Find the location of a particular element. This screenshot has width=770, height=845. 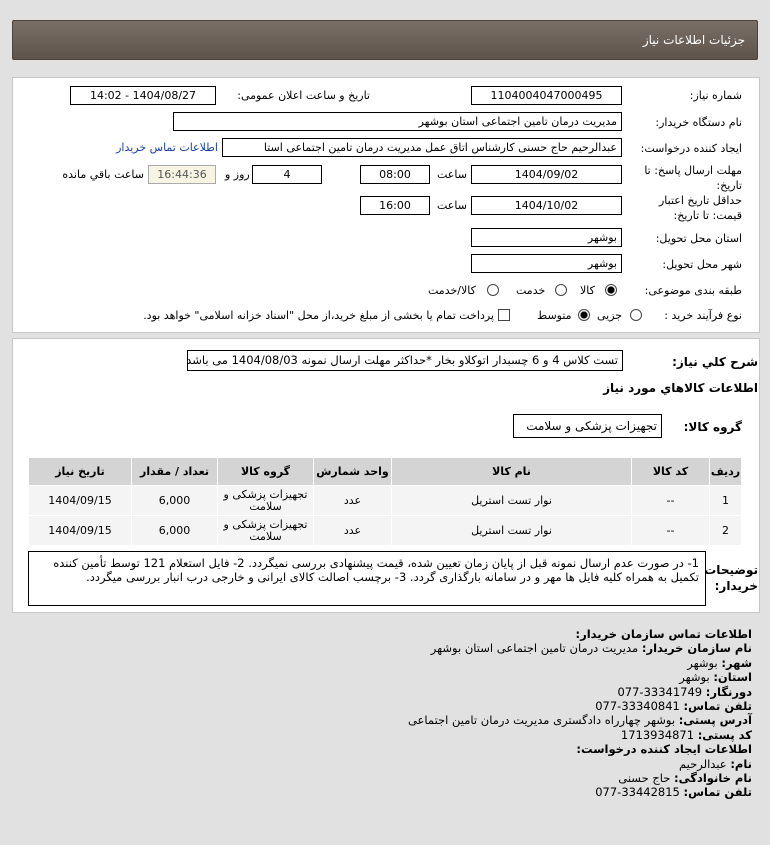

category-service-radio is located at coordinates (561, 290).